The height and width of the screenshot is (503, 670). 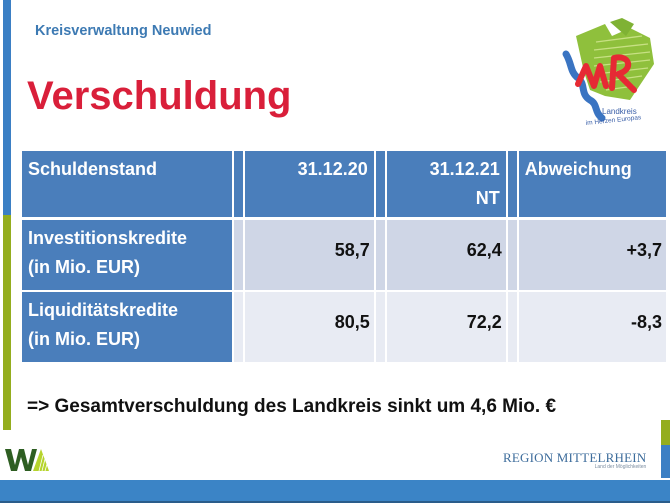 I want to click on value-2020-text: 58,7, so click(x=352, y=250).